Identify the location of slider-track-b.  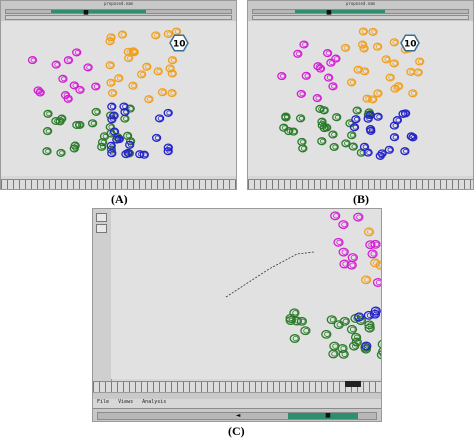
(360, 17).